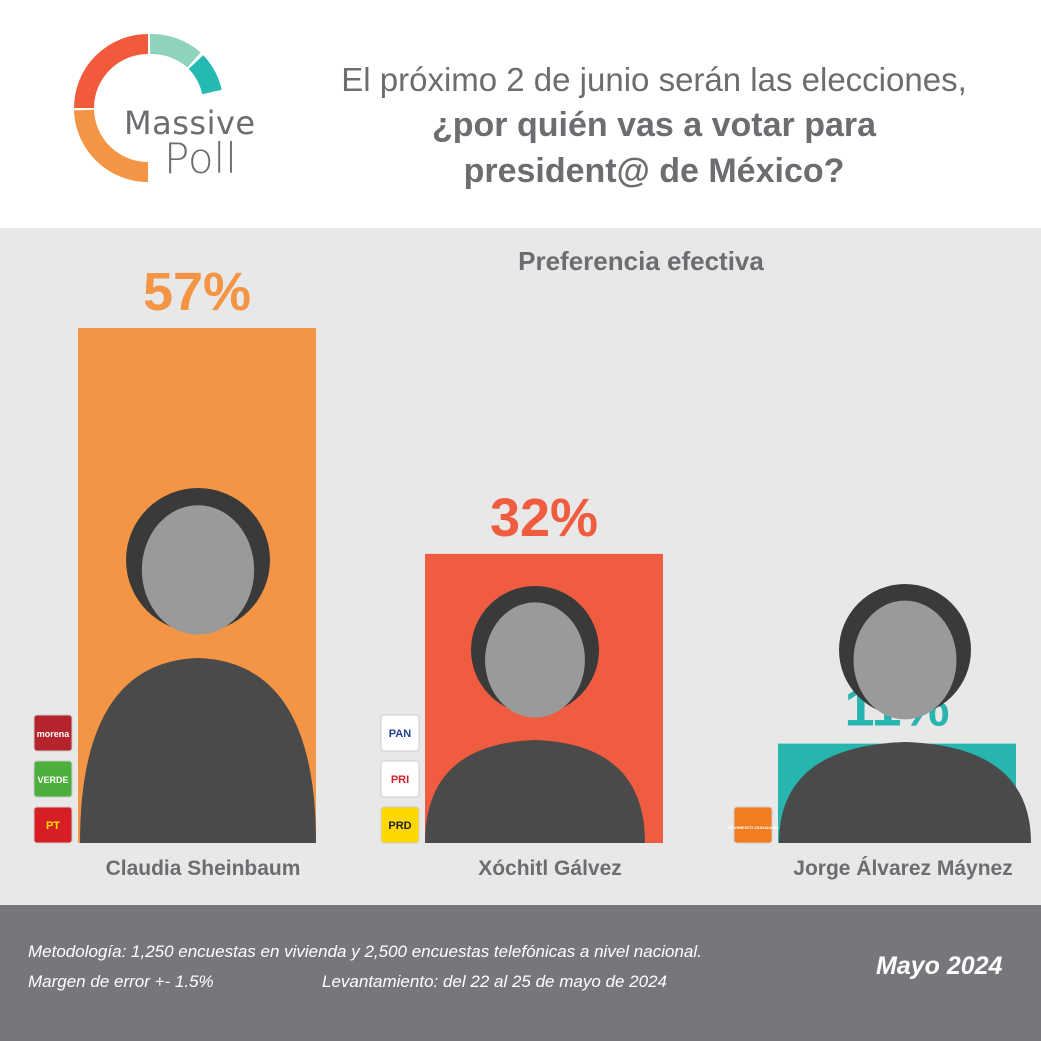 The image size is (1041, 1041). I want to click on logo-ring-segment-mint, so click(175, 51).